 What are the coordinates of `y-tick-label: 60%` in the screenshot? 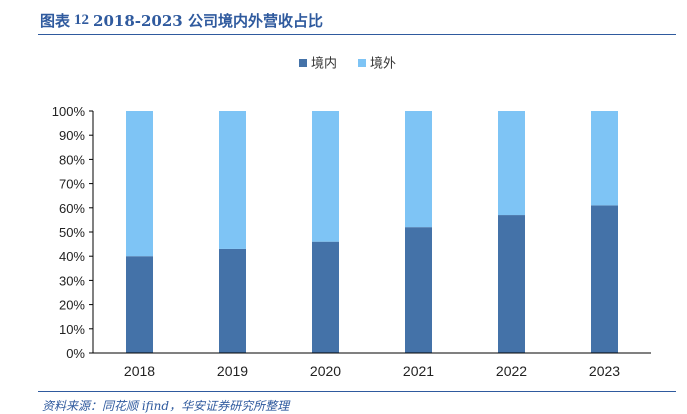 It's located at (72, 208).